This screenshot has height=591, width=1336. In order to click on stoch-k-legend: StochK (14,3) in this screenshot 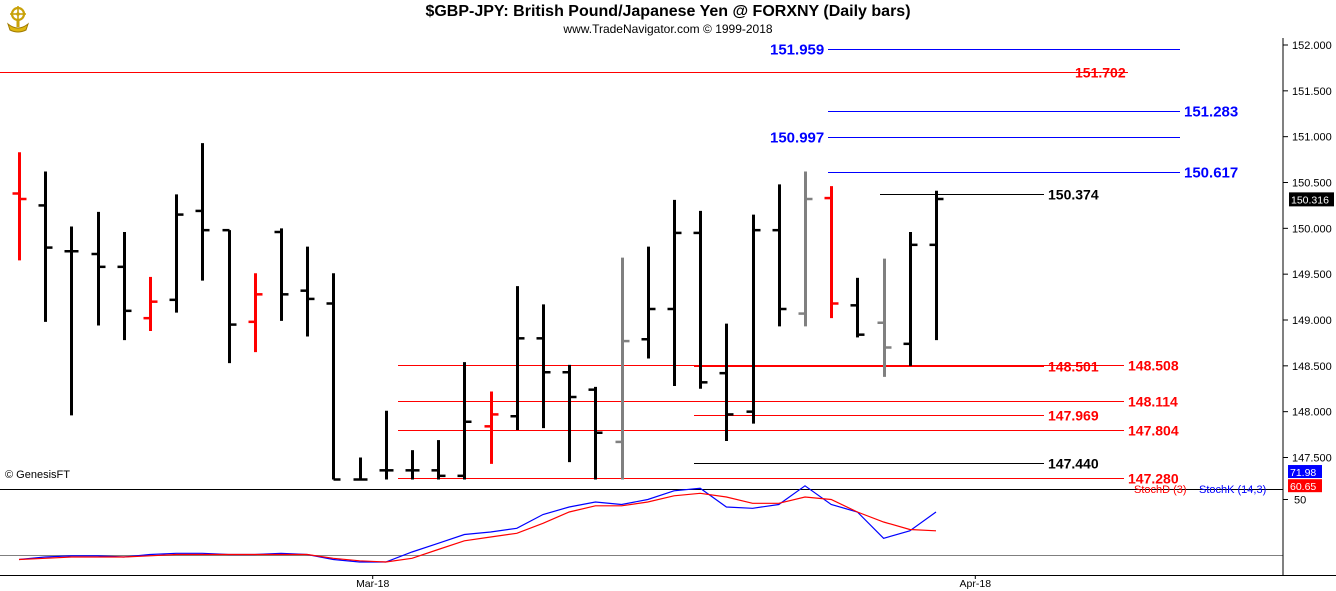, I will do `click(1232, 490)`.